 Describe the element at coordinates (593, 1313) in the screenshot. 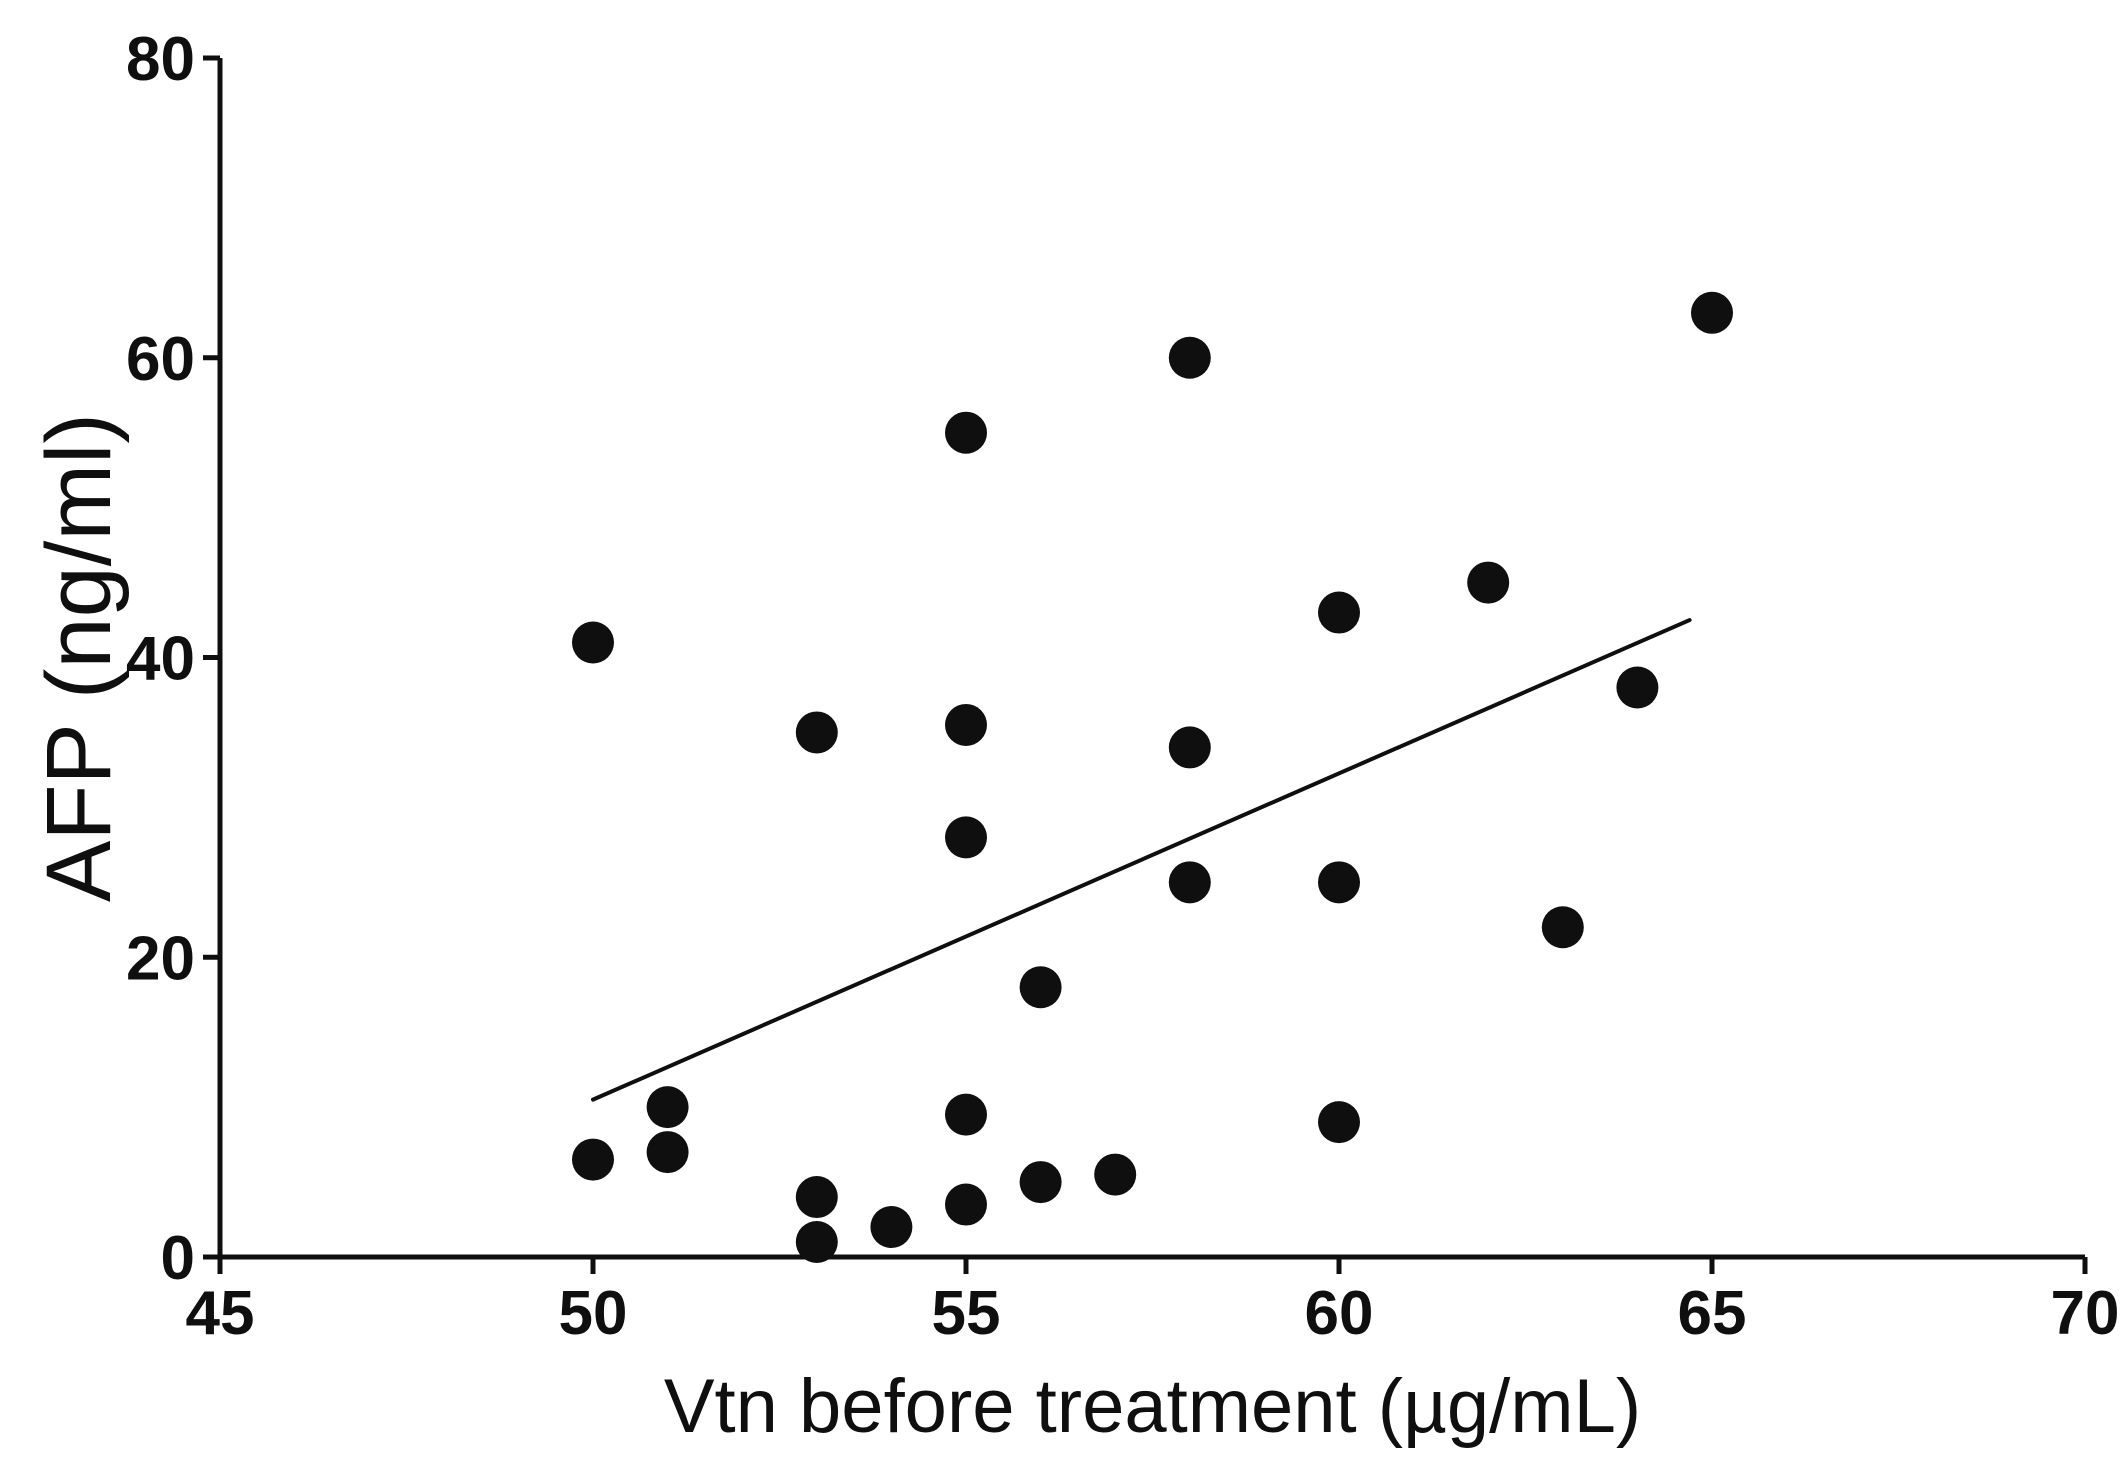

I see `x-tick-label: 50` at that location.